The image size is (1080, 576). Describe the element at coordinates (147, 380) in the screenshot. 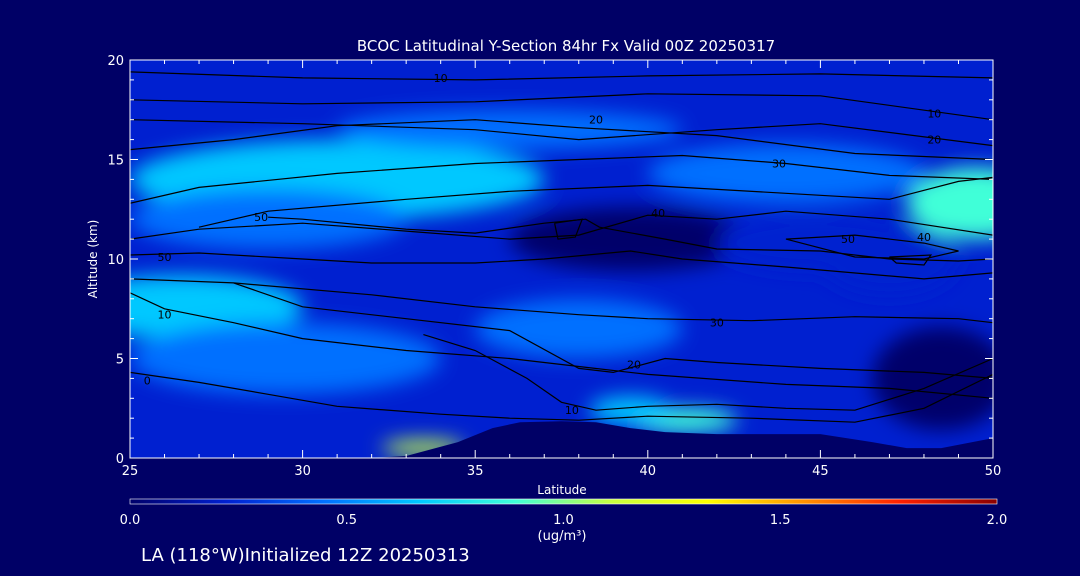

I see `contour-label: 0` at that location.